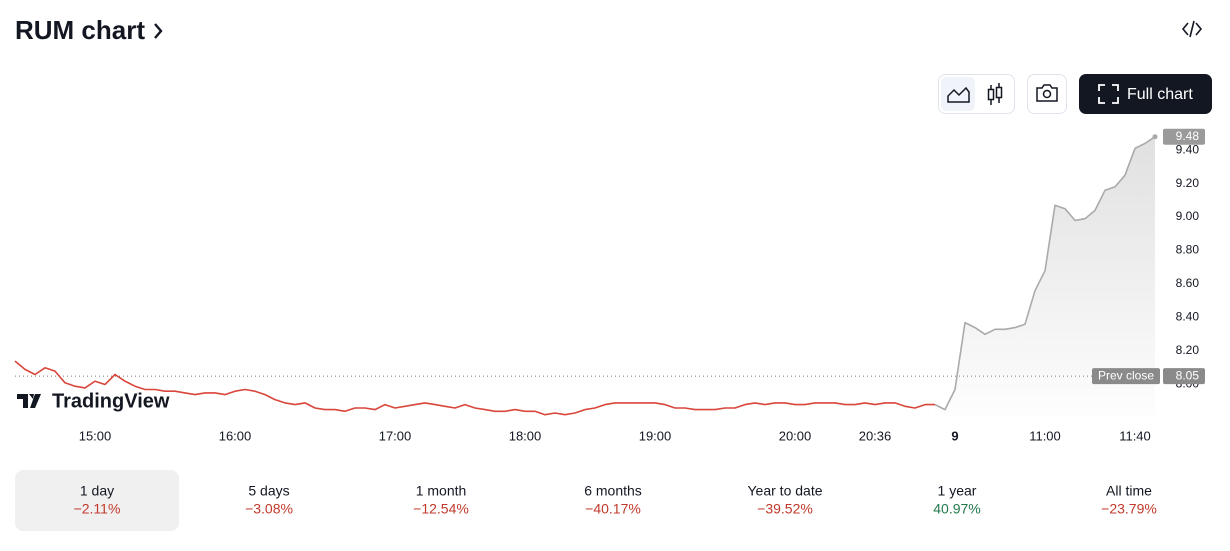  I want to click on area-fill, so click(1045, 277).